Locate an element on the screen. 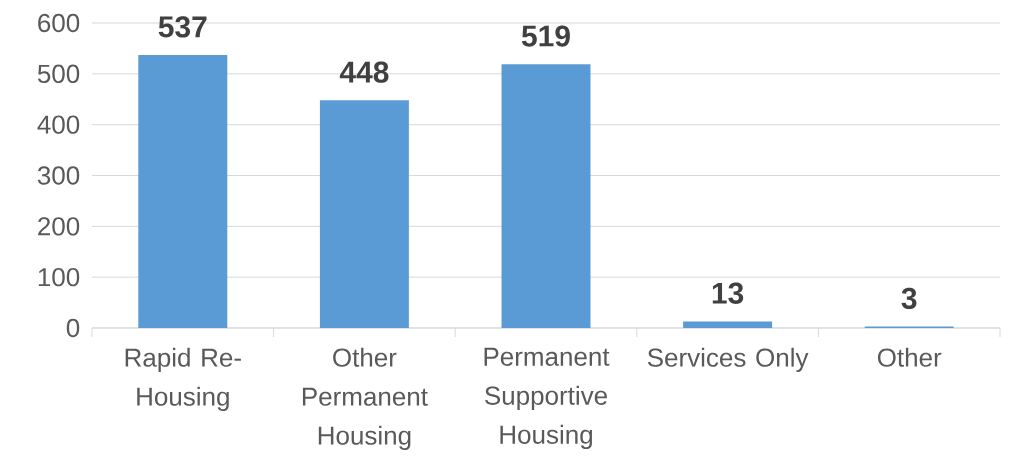  y-tick-label: 200 is located at coordinates (59, 226).